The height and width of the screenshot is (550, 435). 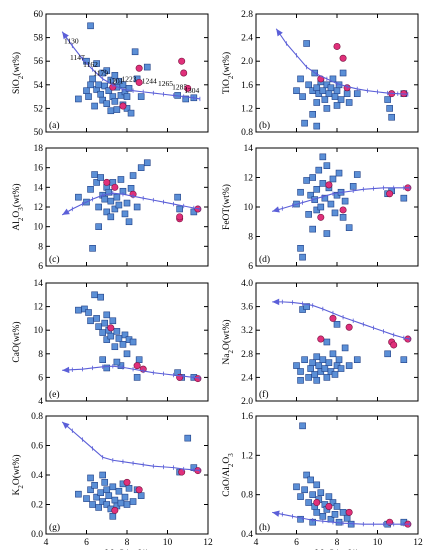 What do you see at coordinates (37, 417) in the screenshot?
I see `y-tick-label: 0.8` at bounding box center [37, 417].